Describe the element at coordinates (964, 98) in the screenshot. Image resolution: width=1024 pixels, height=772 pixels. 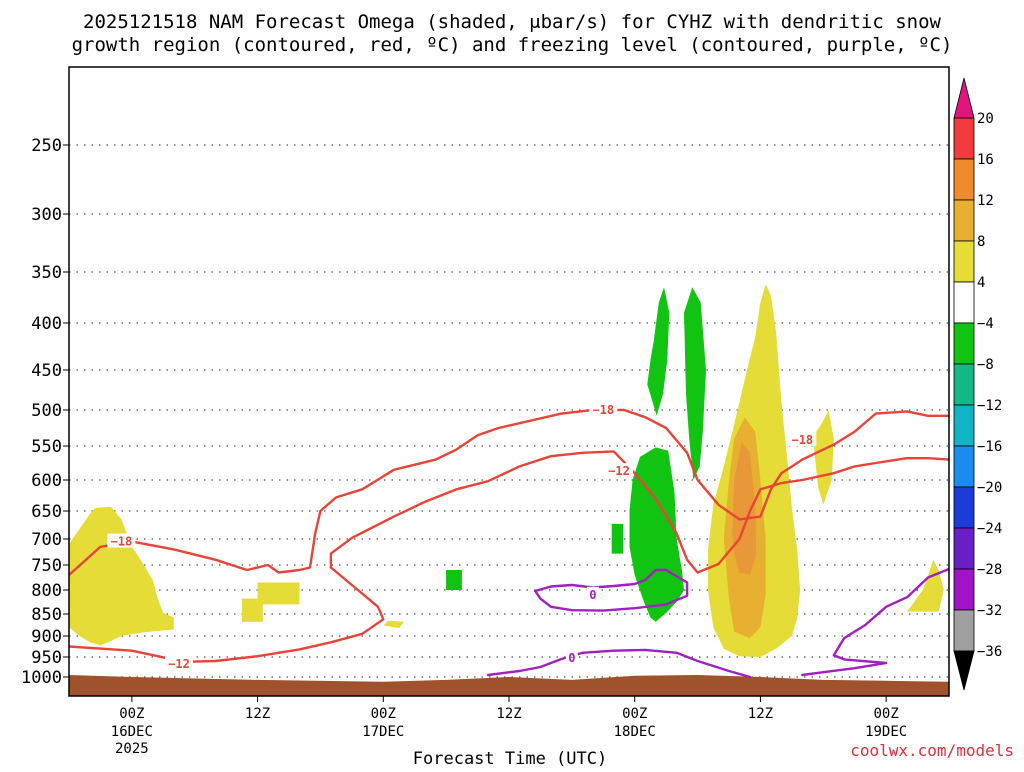
I see `colorbar-top-arrow` at that location.